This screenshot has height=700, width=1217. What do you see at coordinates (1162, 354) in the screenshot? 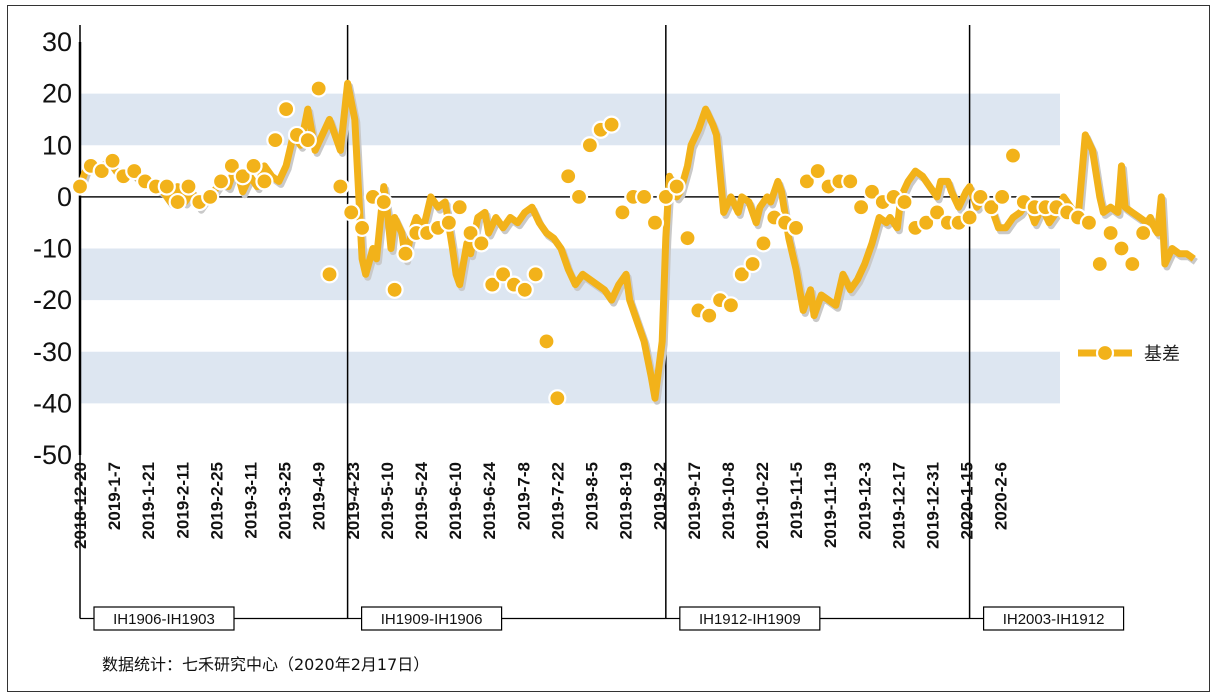
I see `legend-label: 基差` at bounding box center [1162, 354].